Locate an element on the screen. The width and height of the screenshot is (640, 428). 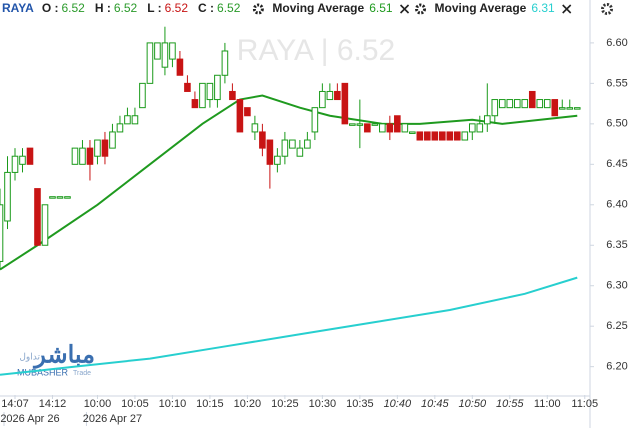
date-label: 2026 Apr 27 is located at coordinates (112, 419).